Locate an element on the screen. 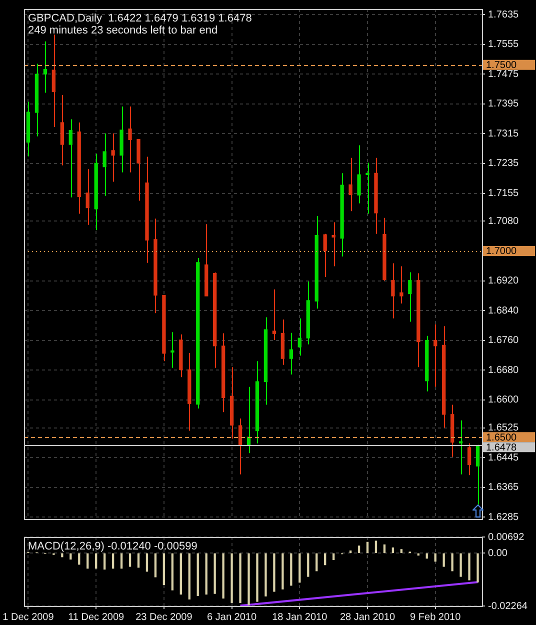 The width and height of the screenshot is (536, 625). ref-line-label: 1.7000 is located at coordinates (502, 252).